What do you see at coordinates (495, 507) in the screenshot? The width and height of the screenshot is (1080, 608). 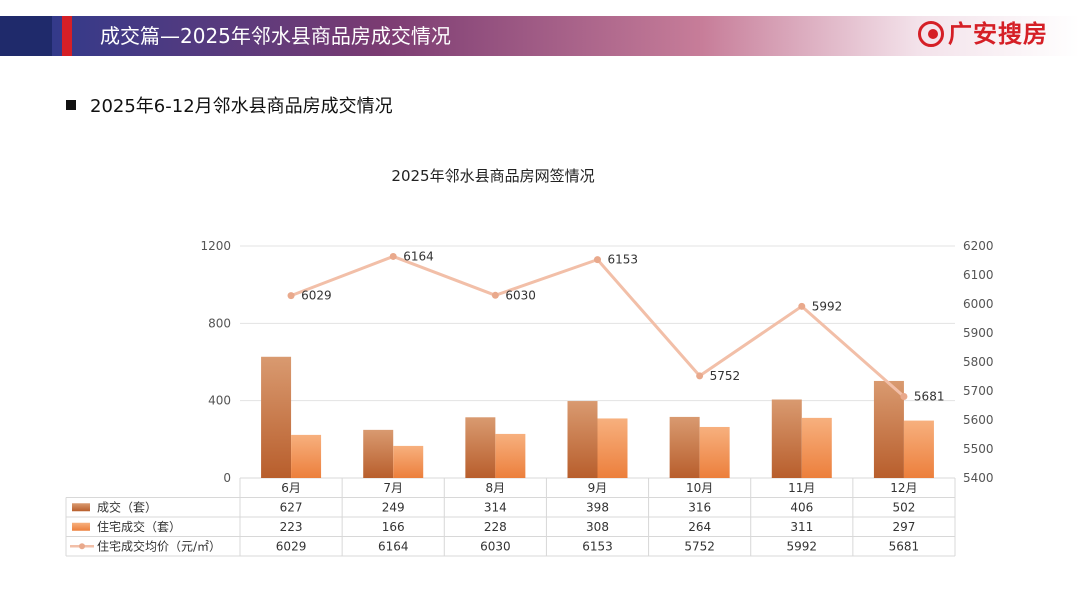 I see `table-cell-value: 314` at bounding box center [495, 507].